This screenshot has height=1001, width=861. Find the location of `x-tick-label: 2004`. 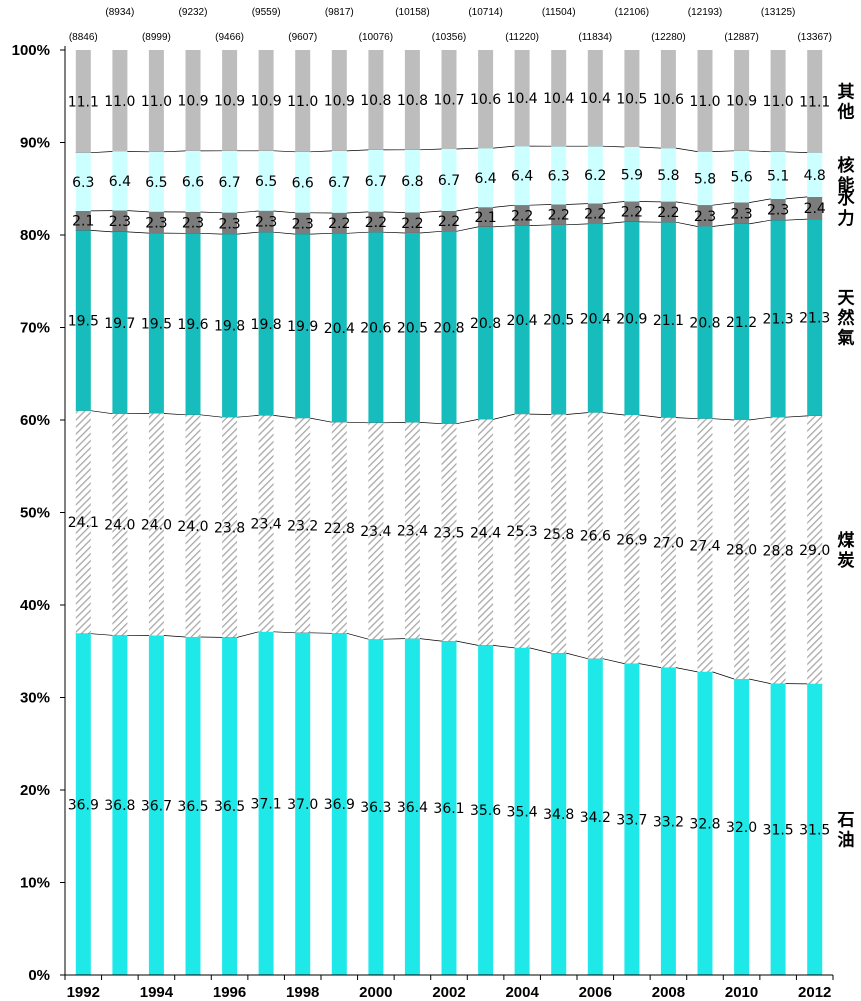

x-tick-label: 2004 is located at coordinates (522, 992).